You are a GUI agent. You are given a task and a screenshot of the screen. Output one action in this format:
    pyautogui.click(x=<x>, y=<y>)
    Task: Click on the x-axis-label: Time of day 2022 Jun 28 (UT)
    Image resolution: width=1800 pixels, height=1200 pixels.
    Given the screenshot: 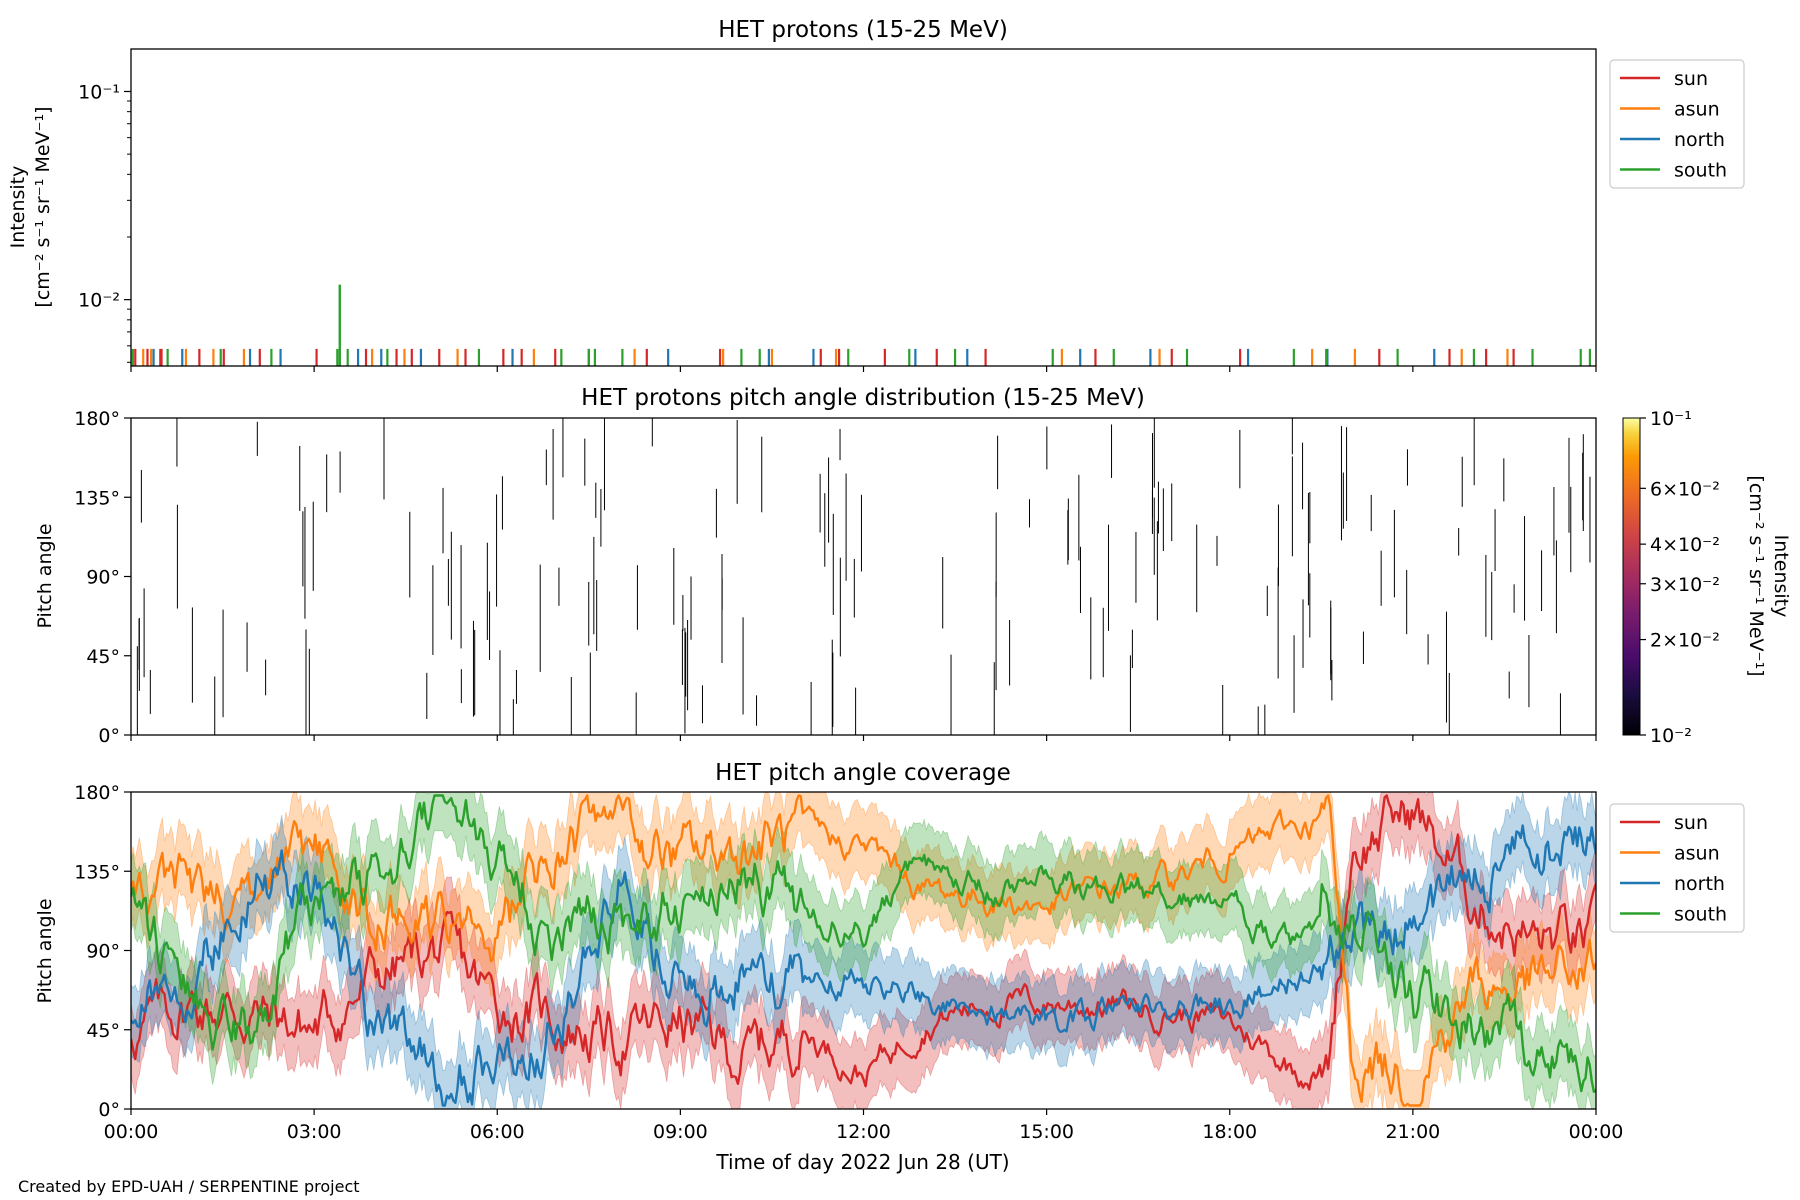 What is the action you would take?
    pyautogui.click(x=862, y=1162)
    